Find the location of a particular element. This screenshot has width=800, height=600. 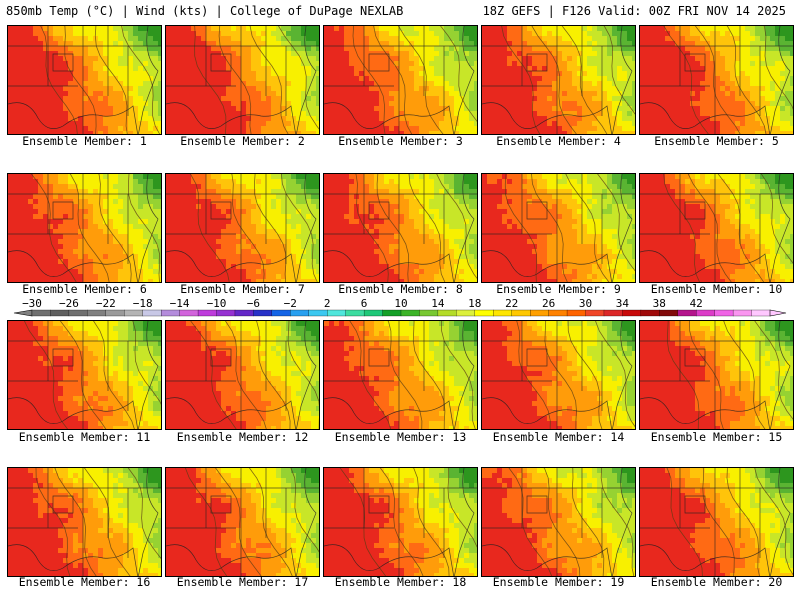

ensemble-member-label: Ensemble Member: 20 is located at coordinates (716, 582).